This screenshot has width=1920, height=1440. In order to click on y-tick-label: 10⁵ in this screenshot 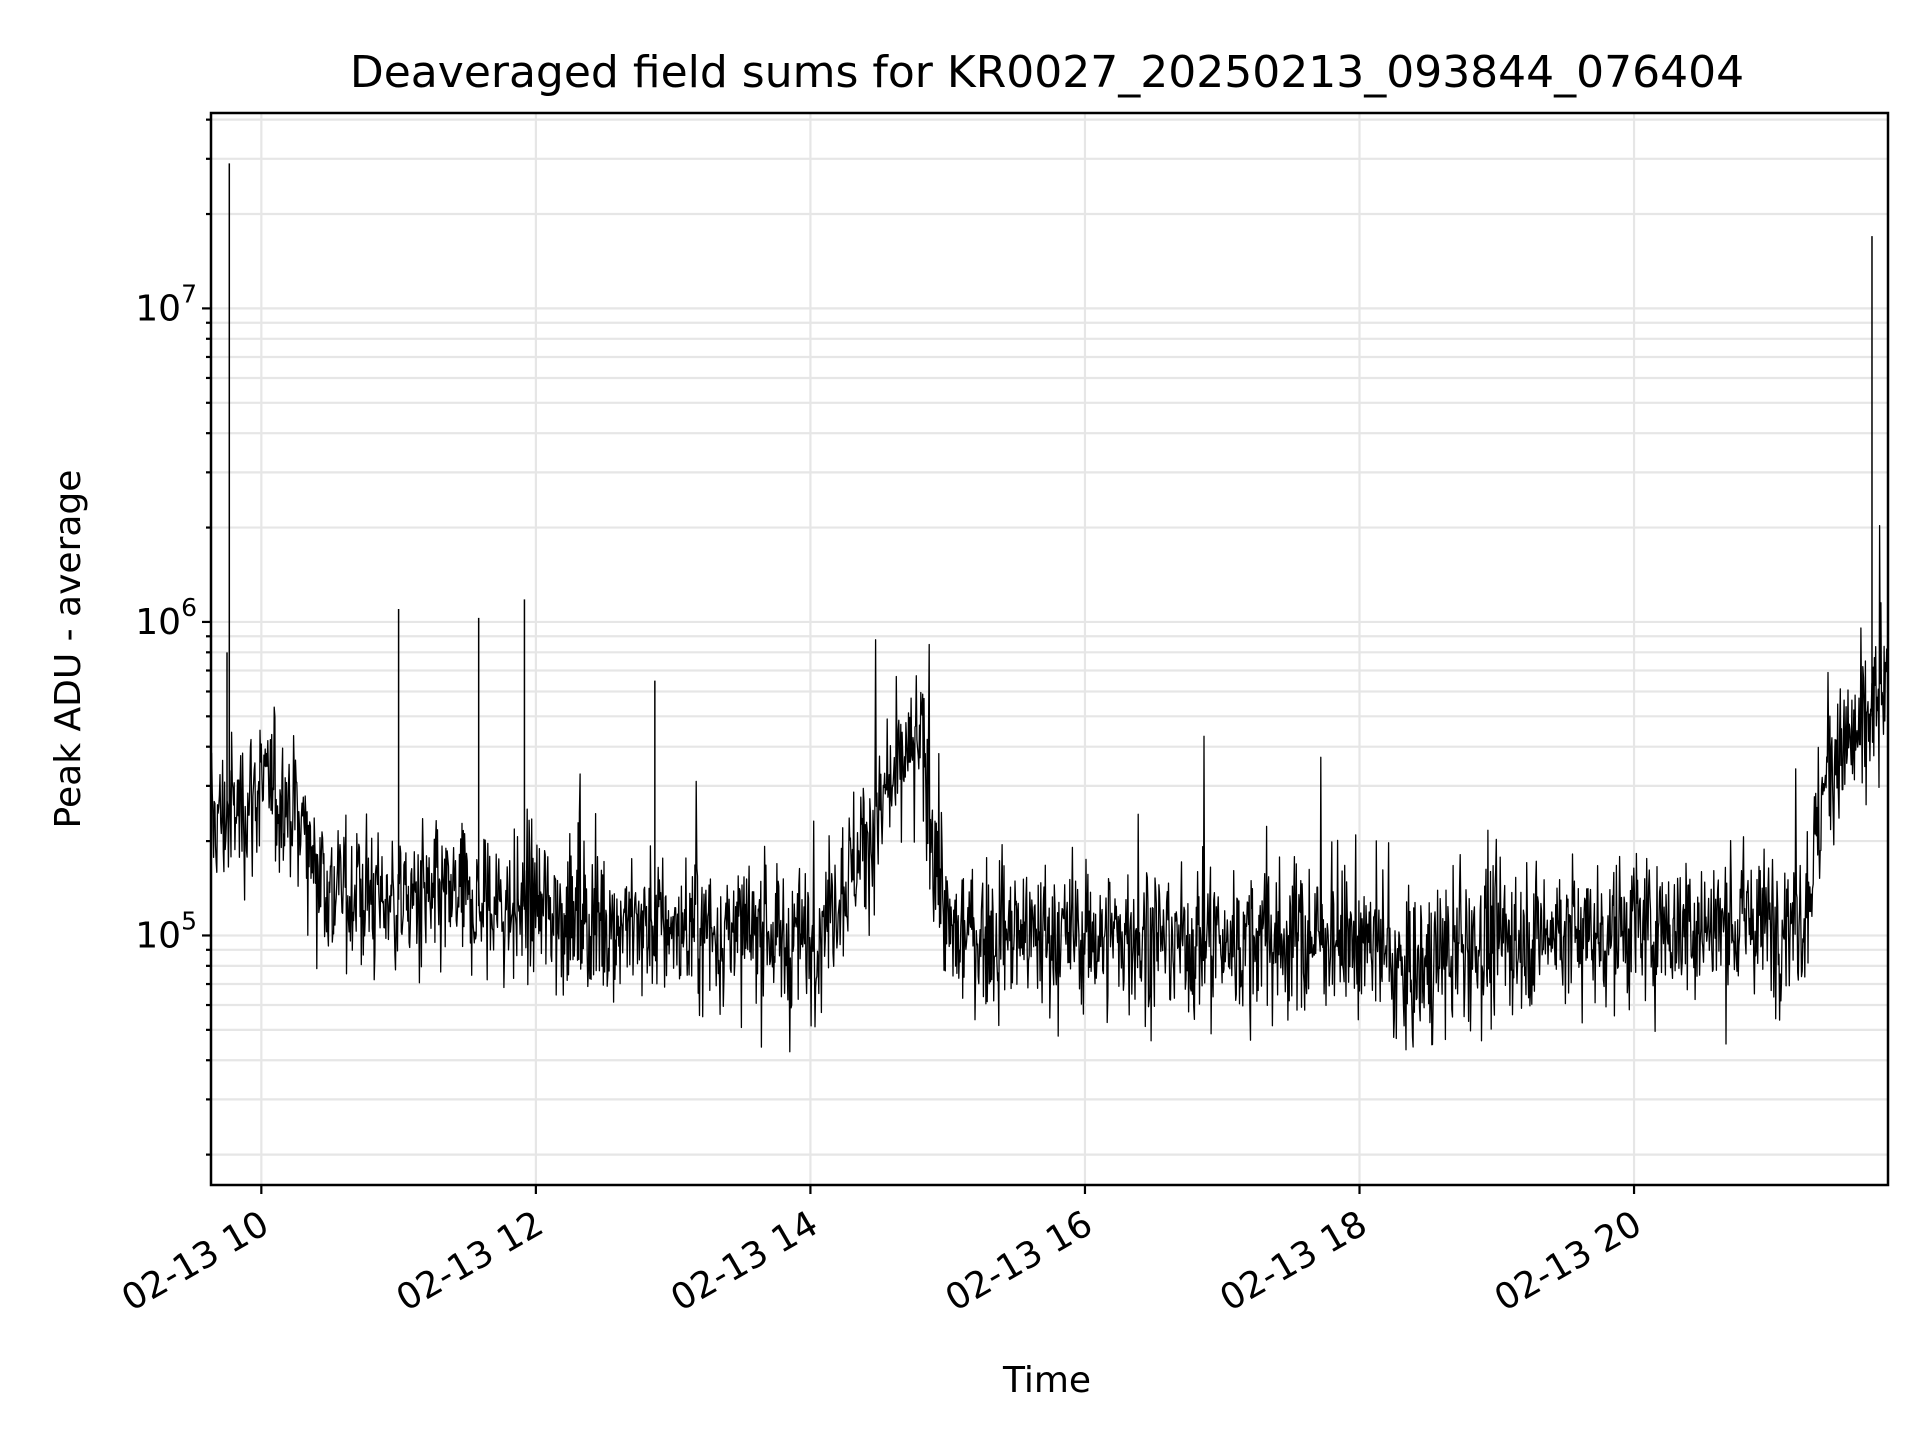, I will do `click(166, 931)`.